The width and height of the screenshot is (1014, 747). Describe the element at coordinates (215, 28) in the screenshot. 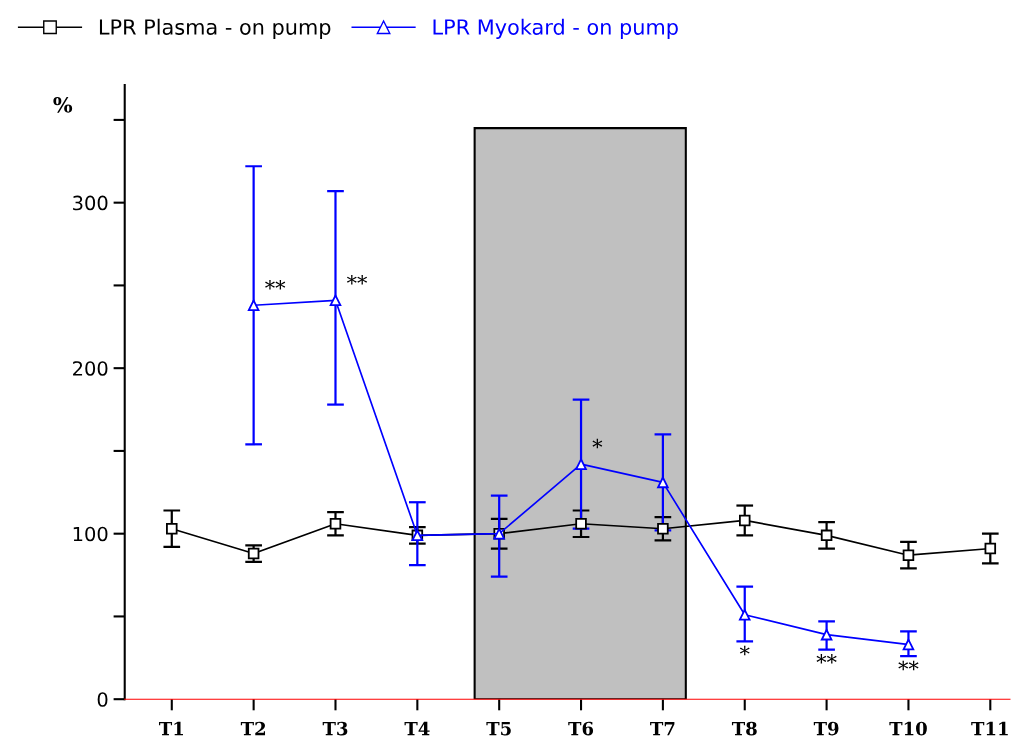

I see `legend-label: LPR Plasma - on pump` at that location.